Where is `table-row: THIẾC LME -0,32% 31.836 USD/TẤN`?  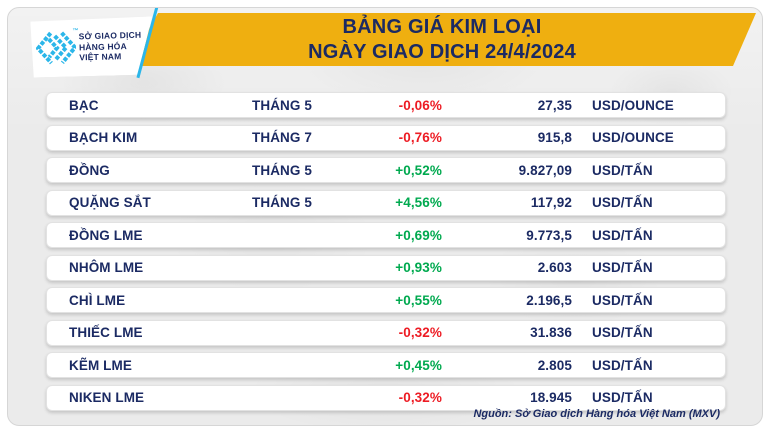 table-row: THIẾC LME -0,32% 31.836 USD/TẤN is located at coordinates (386, 332).